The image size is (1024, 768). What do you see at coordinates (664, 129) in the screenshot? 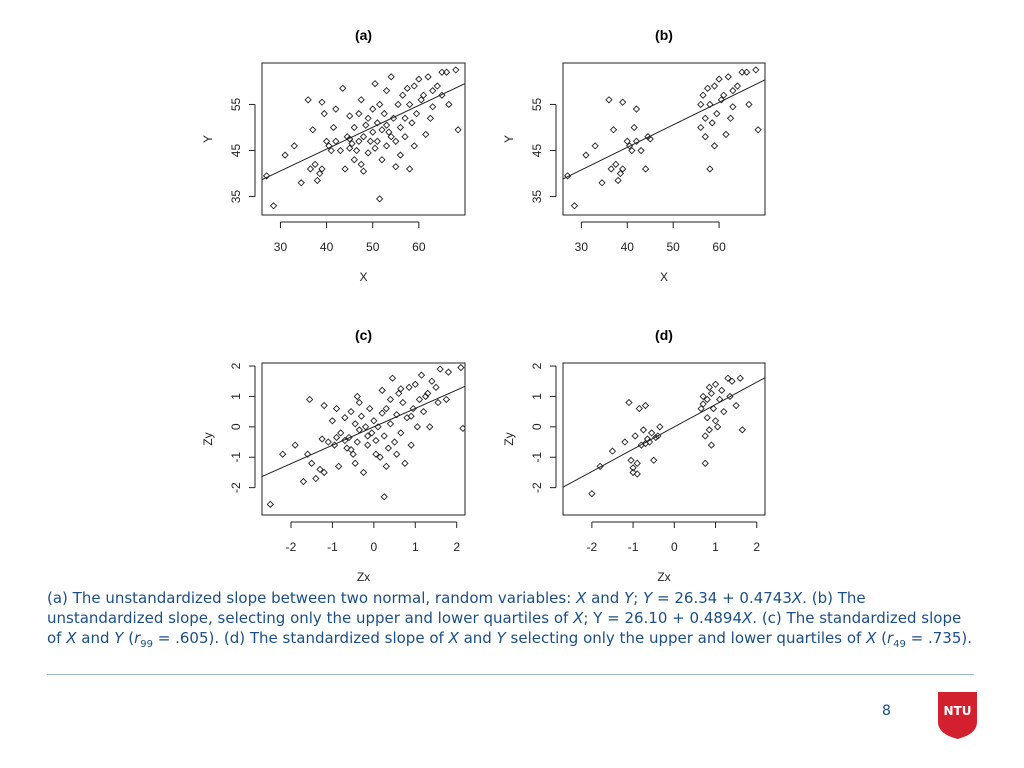
I see `regression-line-b` at bounding box center [664, 129].